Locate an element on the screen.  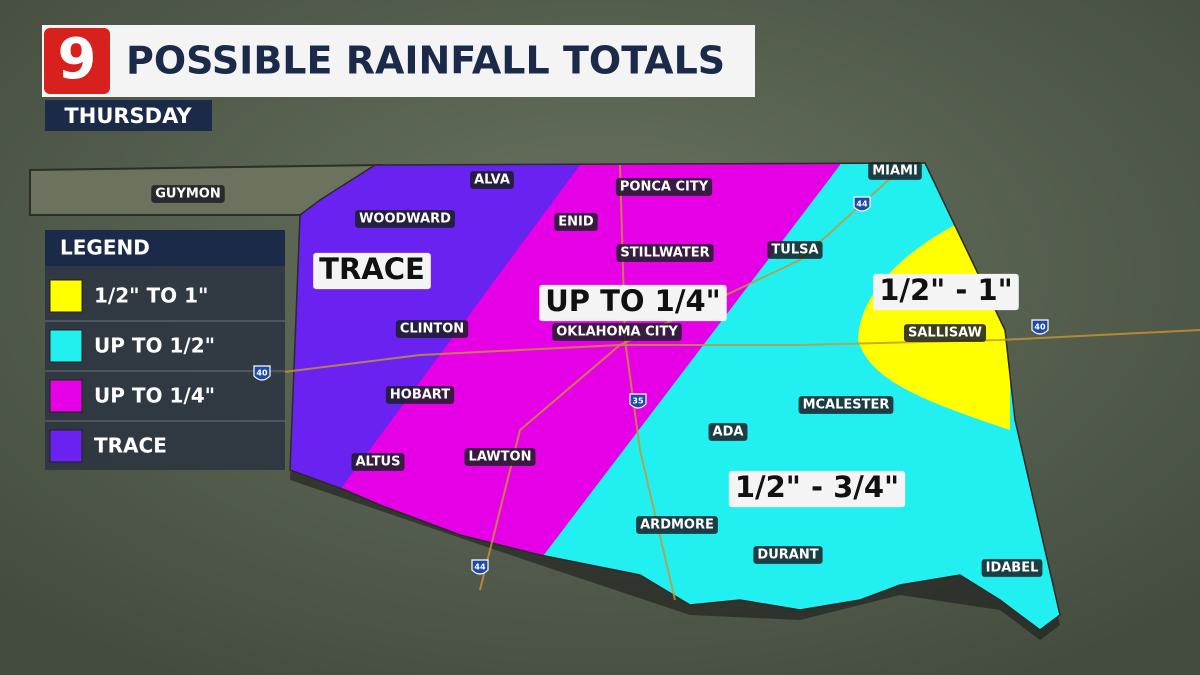
city-label-text: LAWTON is located at coordinates (500, 457).